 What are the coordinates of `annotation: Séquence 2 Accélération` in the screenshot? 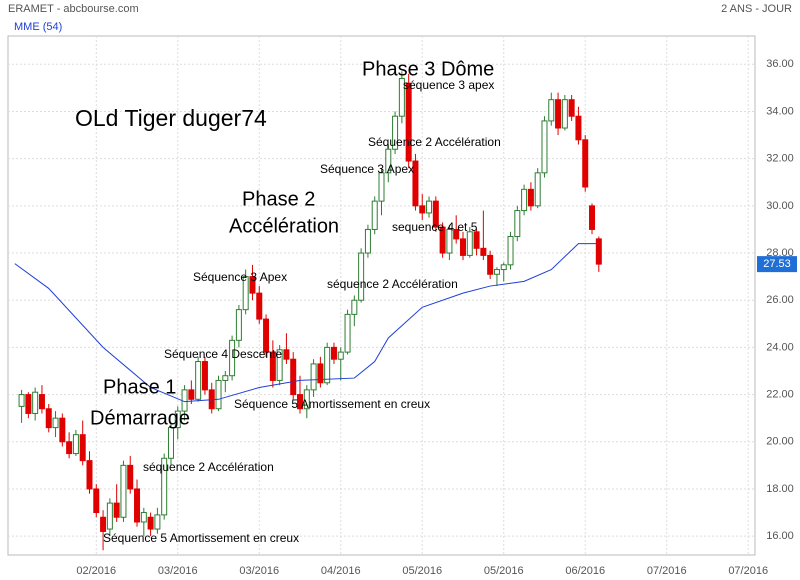 It's located at (434, 142).